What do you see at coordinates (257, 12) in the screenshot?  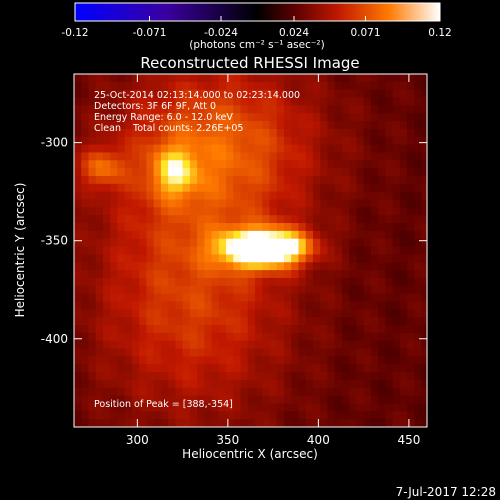 I see `colorbar` at bounding box center [257, 12].